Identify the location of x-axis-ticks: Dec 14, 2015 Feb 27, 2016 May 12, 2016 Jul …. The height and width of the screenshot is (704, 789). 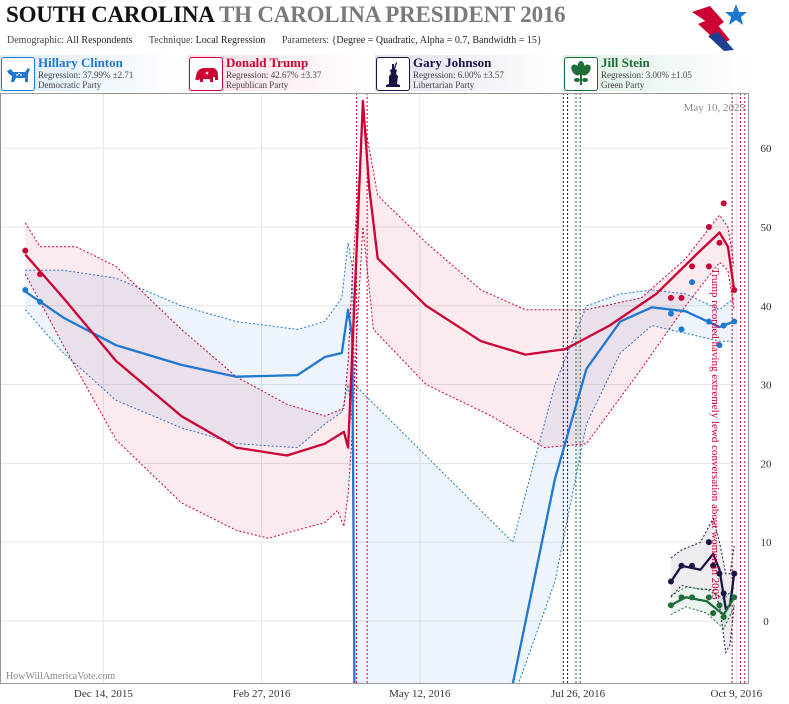
(418, 694).